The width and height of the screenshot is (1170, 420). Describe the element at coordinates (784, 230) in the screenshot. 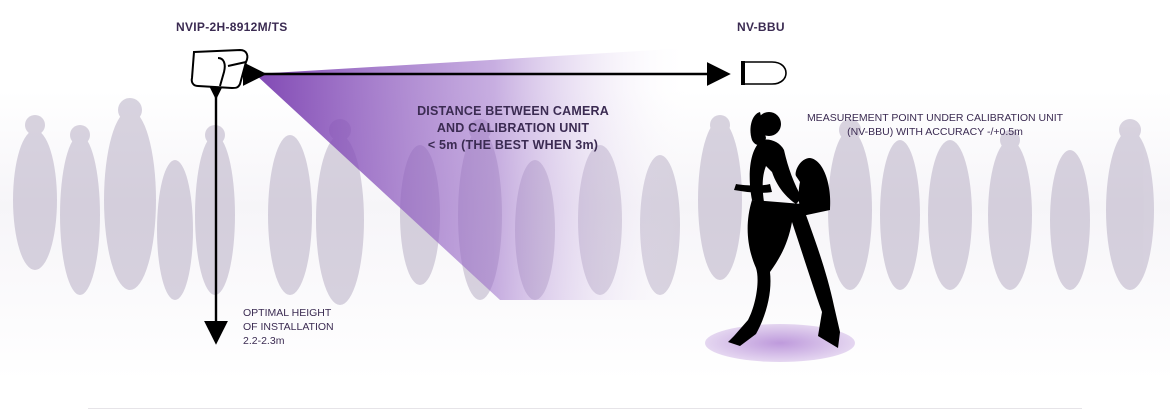

I see `woman-silhouette-icon` at that location.